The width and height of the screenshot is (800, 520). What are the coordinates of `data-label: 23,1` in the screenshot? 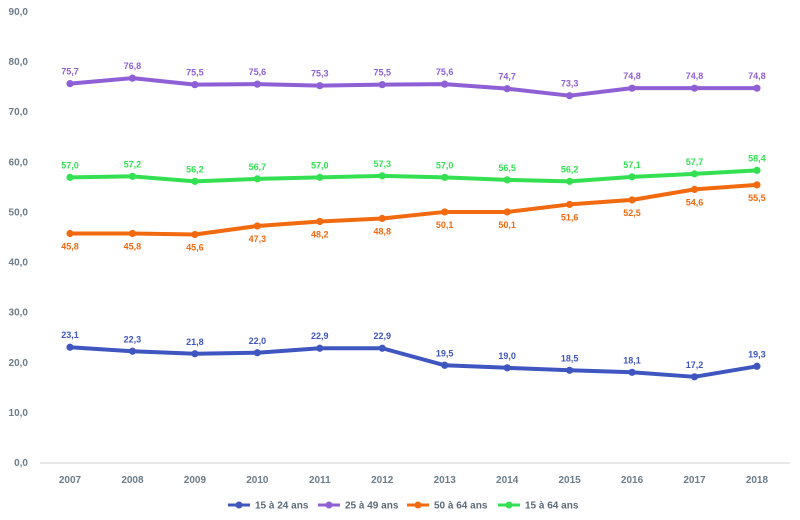 It's located at (70, 335).